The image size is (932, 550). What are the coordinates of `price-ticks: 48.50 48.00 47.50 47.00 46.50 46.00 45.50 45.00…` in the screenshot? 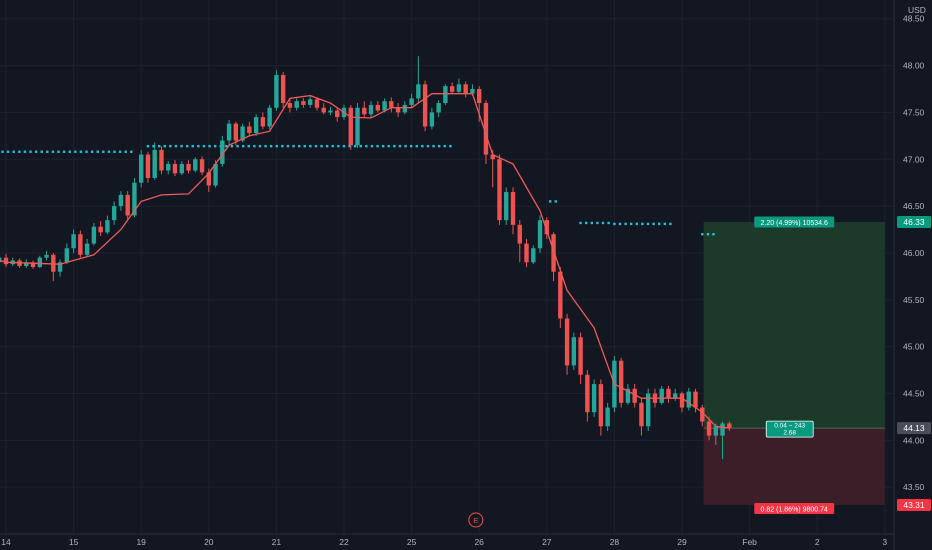 It's located at (914, 253).